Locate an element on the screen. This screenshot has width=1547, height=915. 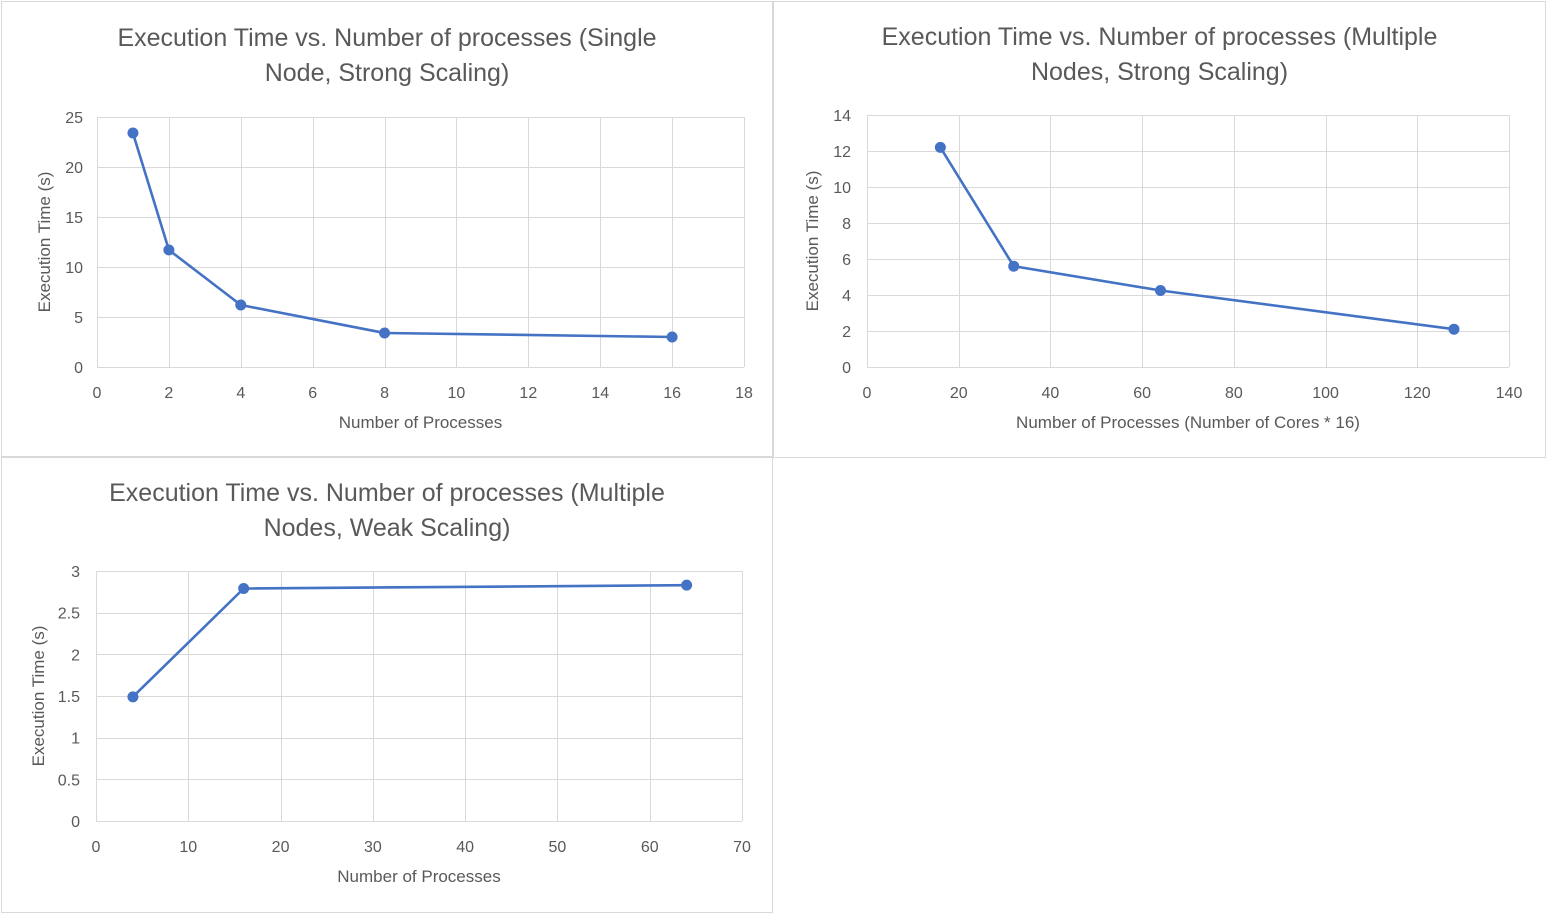
x-tick-label: 100 is located at coordinates (1325, 393).